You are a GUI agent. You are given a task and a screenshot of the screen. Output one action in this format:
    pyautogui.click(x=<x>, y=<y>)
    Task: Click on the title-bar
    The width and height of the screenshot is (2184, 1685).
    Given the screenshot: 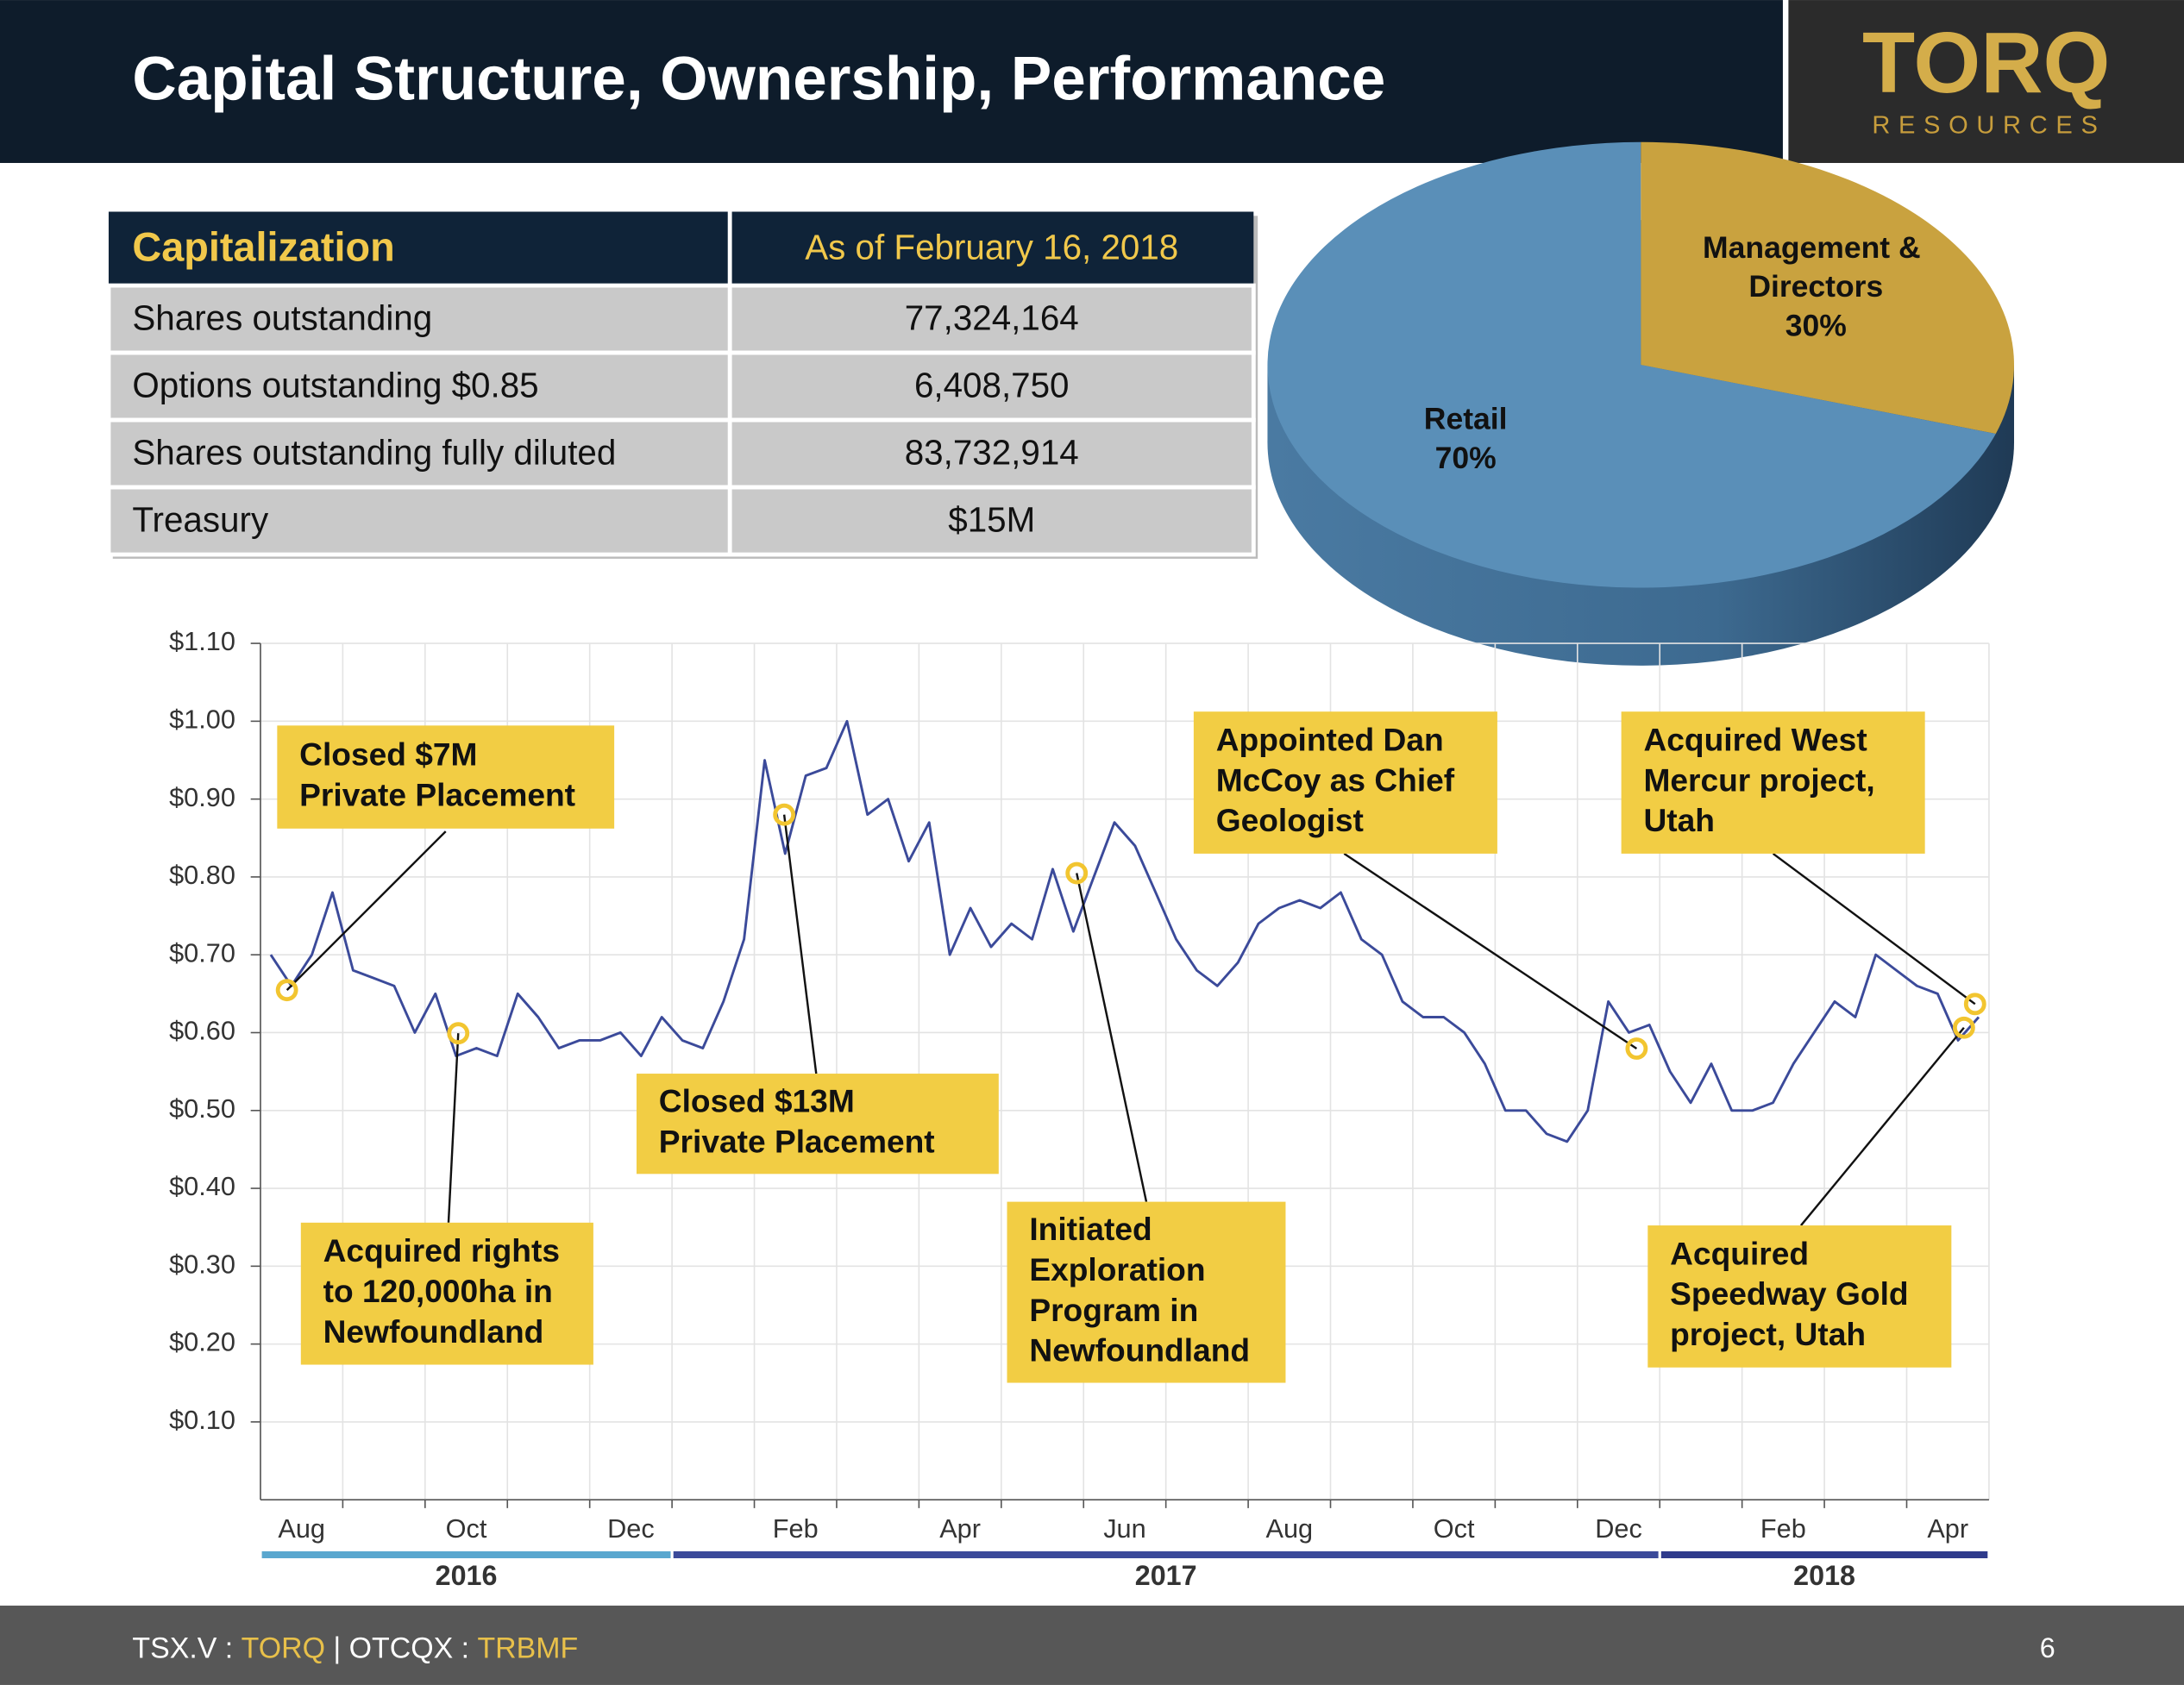 What is the action you would take?
    pyautogui.click(x=892, y=81)
    